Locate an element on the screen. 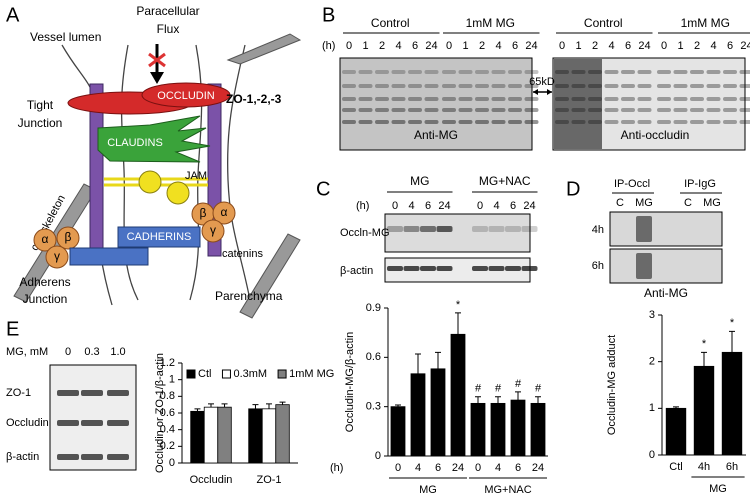  y-tick-label: 0 is located at coordinates (652, 455).